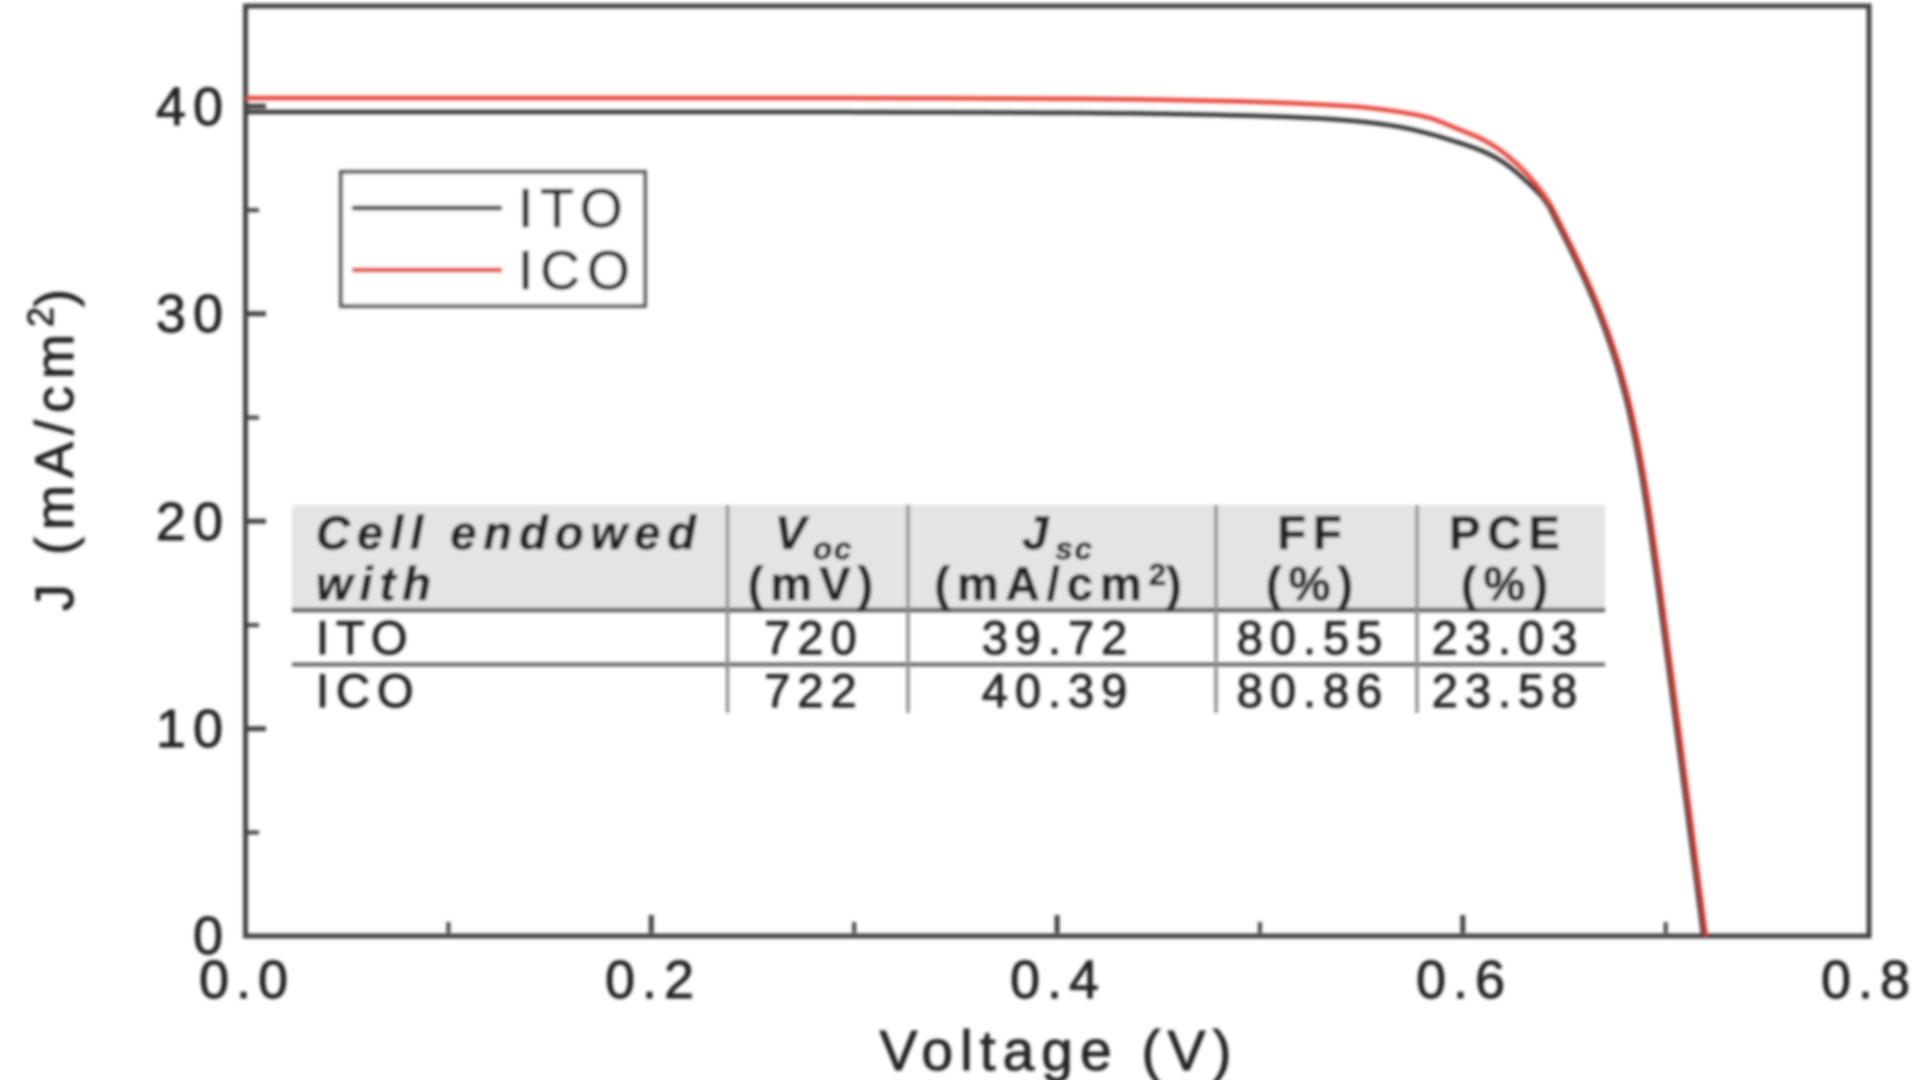 This screenshot has height=1080, width=1918. Describe the element at coordinates (1058, 690) in the screenshot. I see `svg-text: 40.39` at that location.